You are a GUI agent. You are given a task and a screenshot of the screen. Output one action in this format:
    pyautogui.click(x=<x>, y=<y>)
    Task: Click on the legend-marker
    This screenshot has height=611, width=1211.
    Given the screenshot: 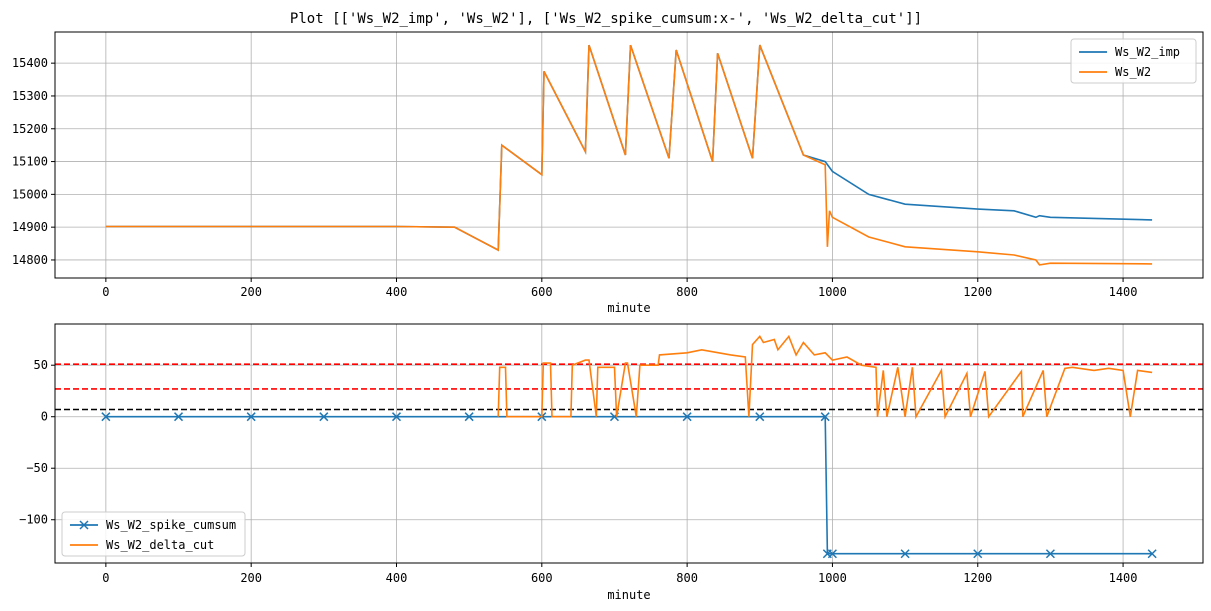 What is the action you would take?
    pyautogui.click(x=84, y=525)
    